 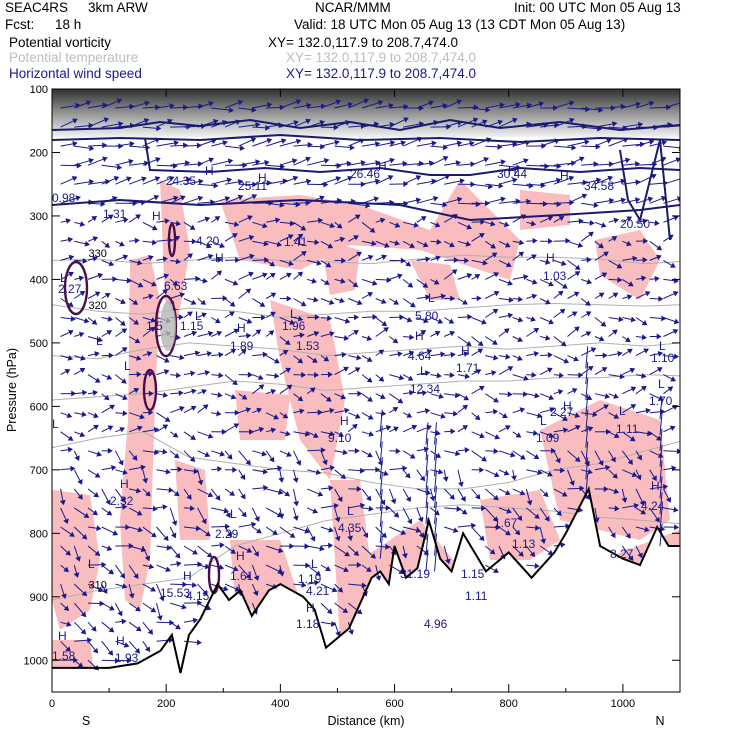 What do you see at coordinates (366, 387) in the screenshot?
I see `theta-contour-line` at bounding box center [366, 387].